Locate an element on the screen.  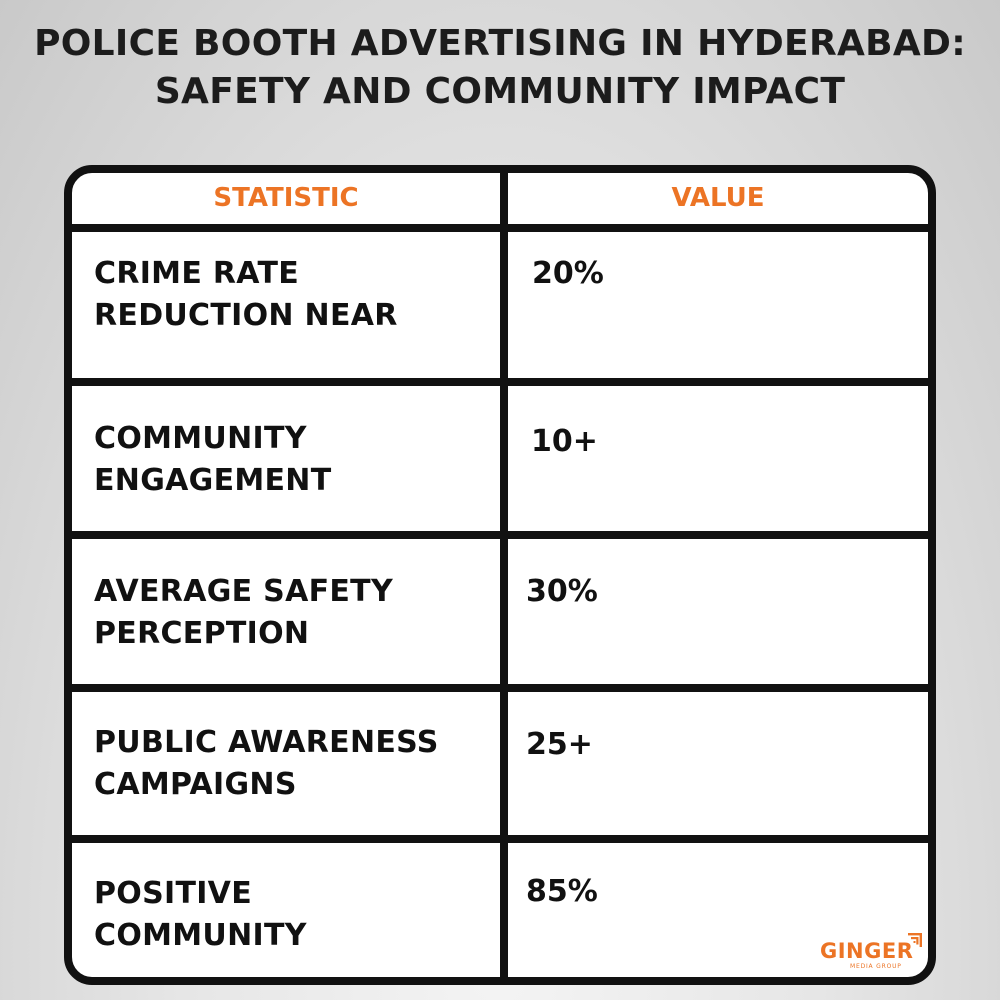
statistic-line: ENGAGEMENT is located at coordinates (213, 480).